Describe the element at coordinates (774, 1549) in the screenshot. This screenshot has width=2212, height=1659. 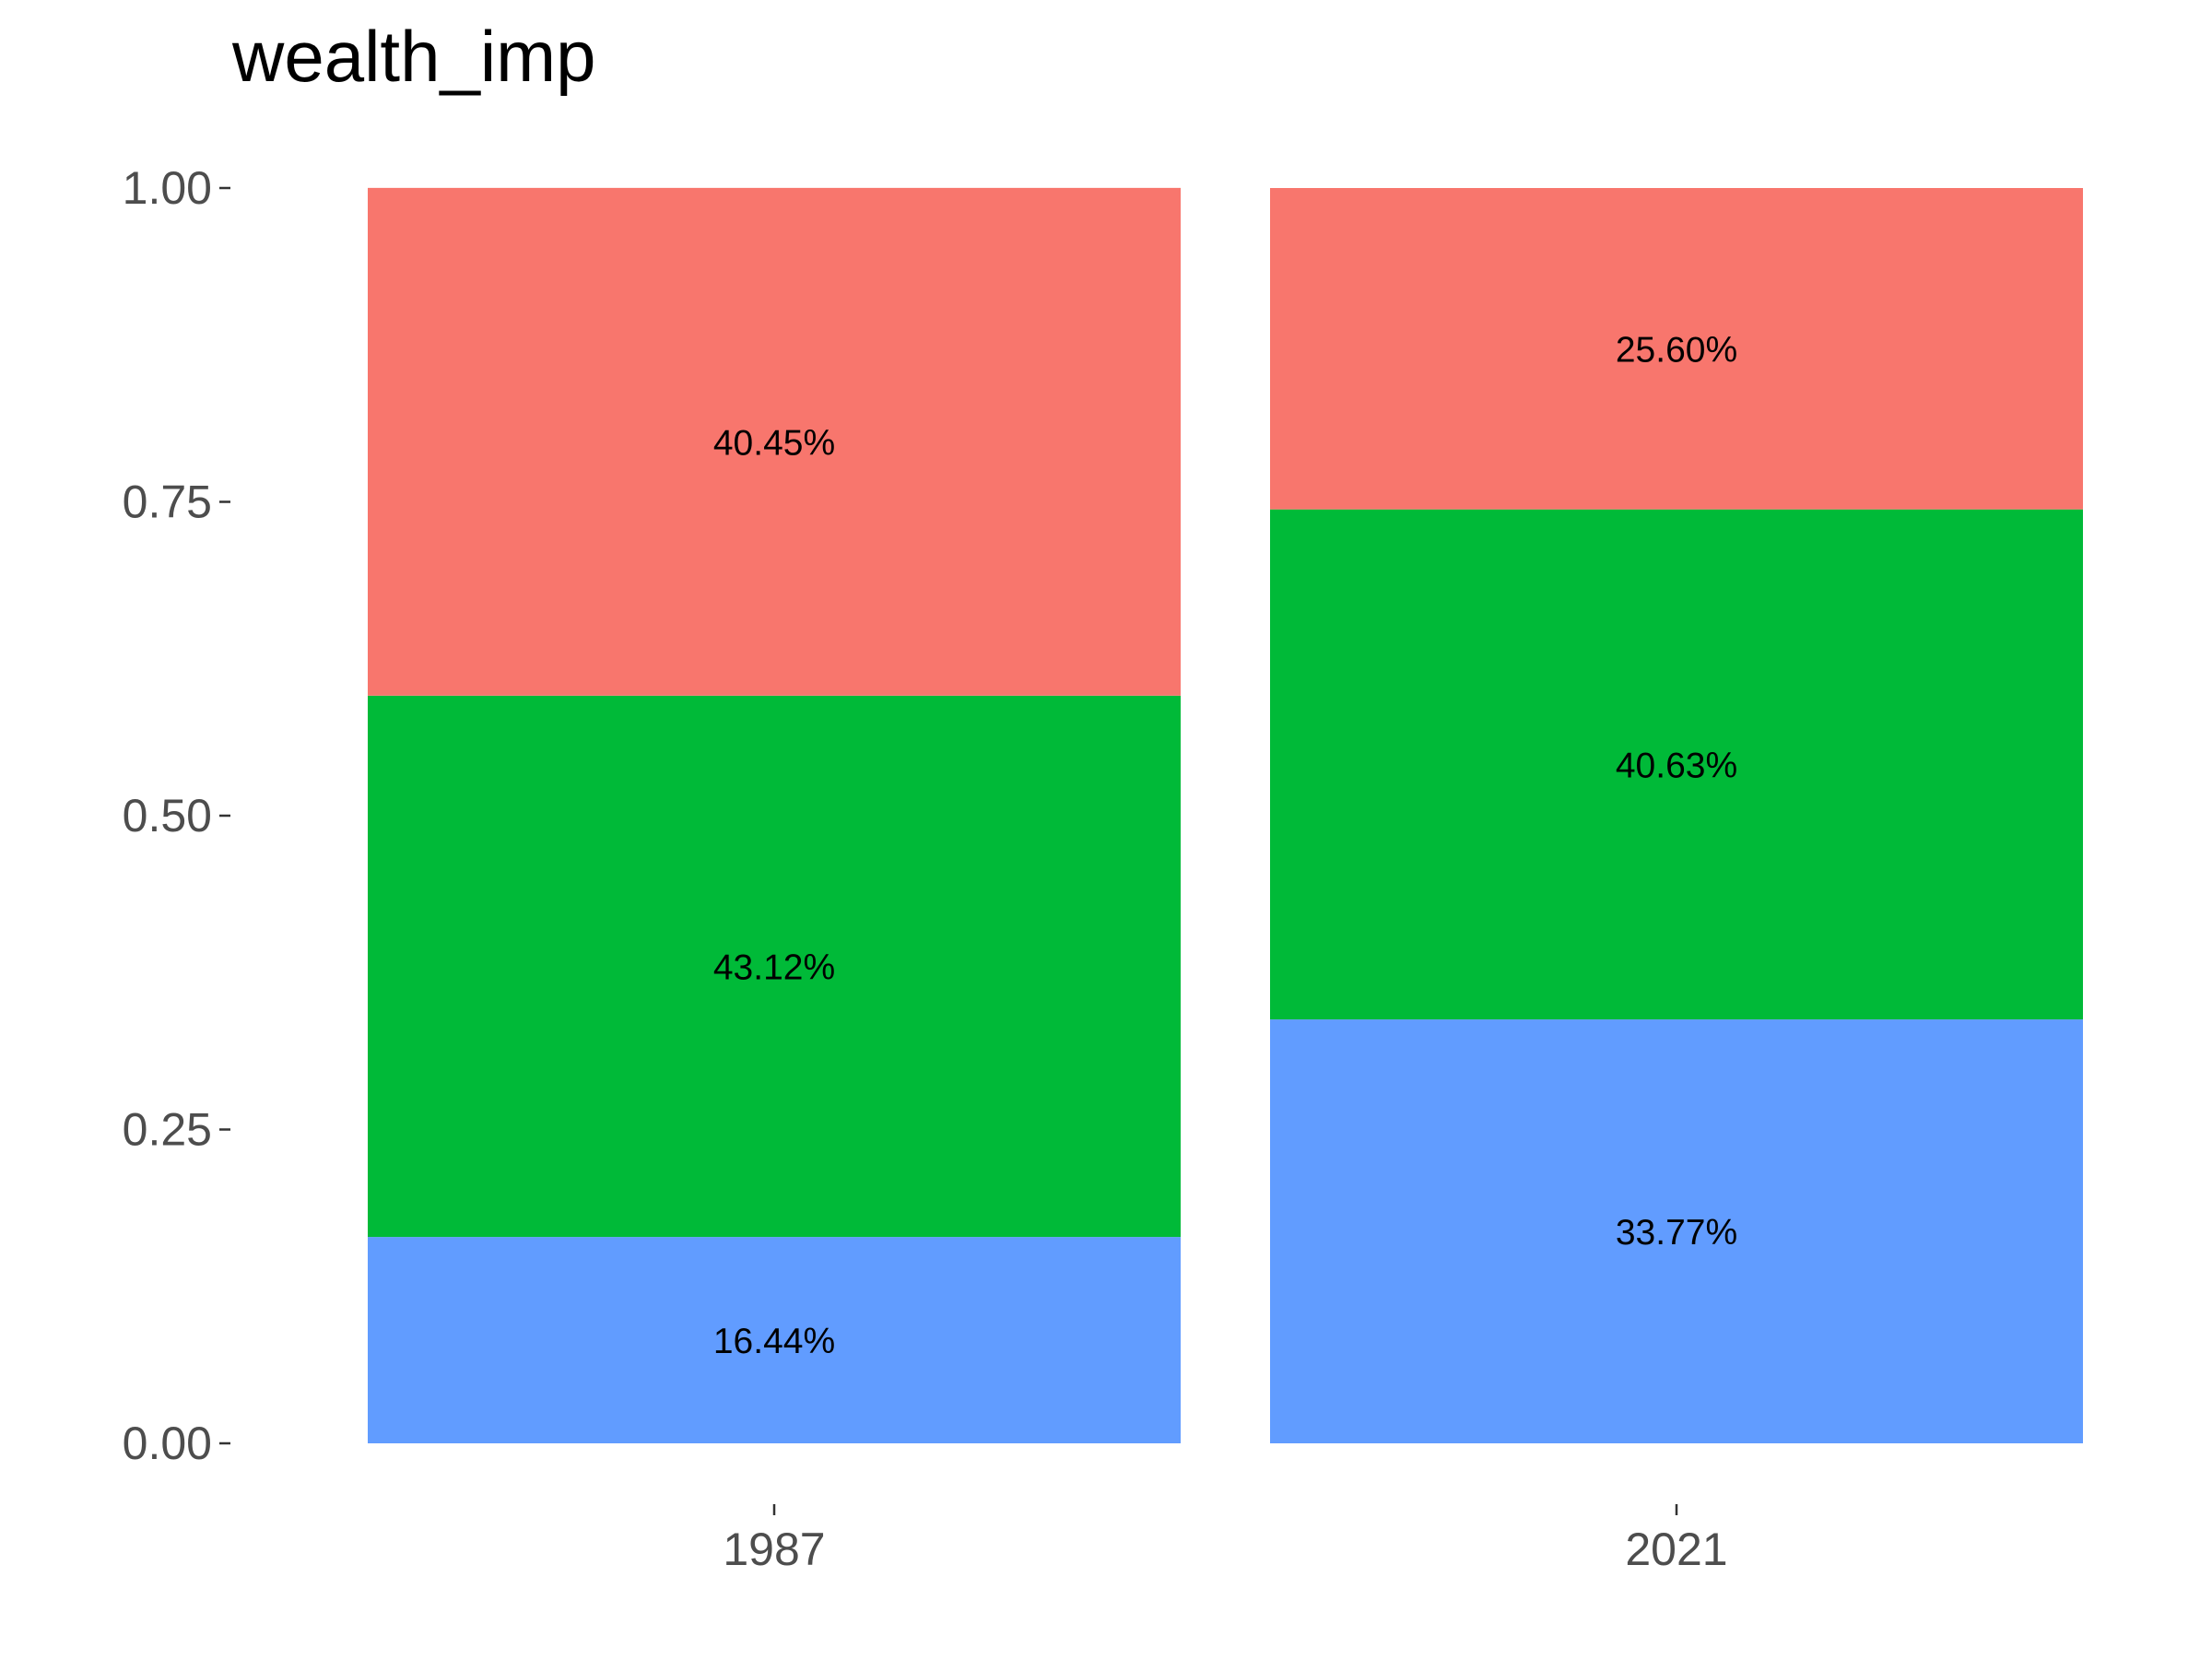
I see `x-tick-label: 1987` at that location.